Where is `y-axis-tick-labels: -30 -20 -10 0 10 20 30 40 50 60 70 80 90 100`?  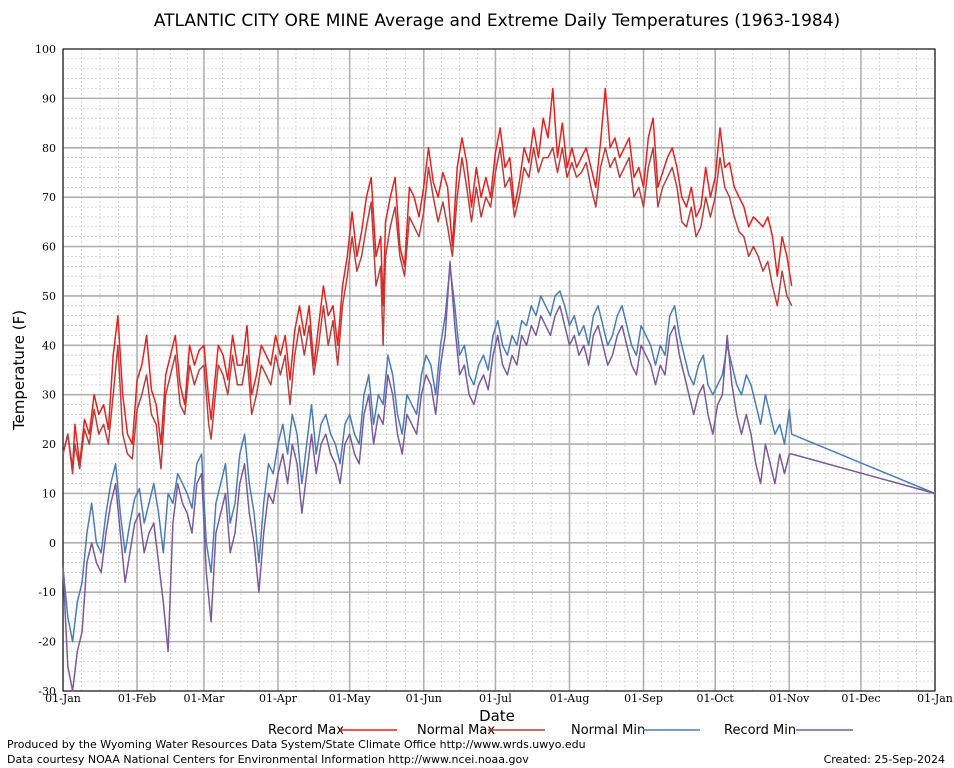 y-axis-tick-labels: -30 -20 -10 0 10 20 30 40 50 60 70 80 90 100 is located at coordinates (45, 370).